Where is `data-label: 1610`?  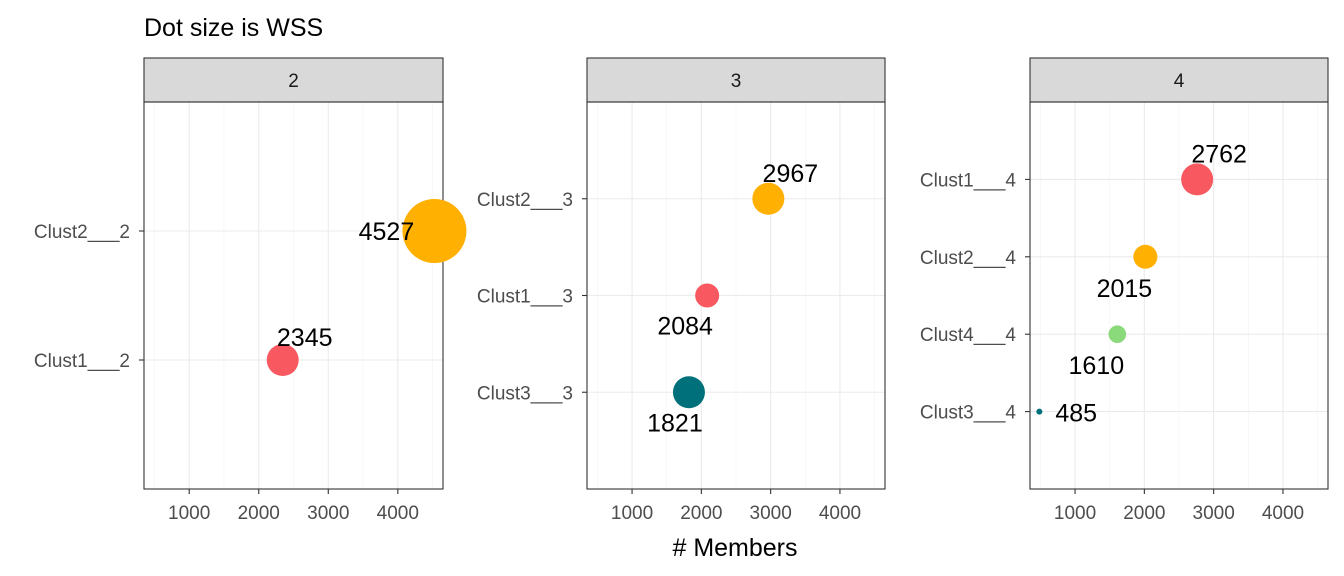 data-label: 1610 is located at coordinates (1097, 366).